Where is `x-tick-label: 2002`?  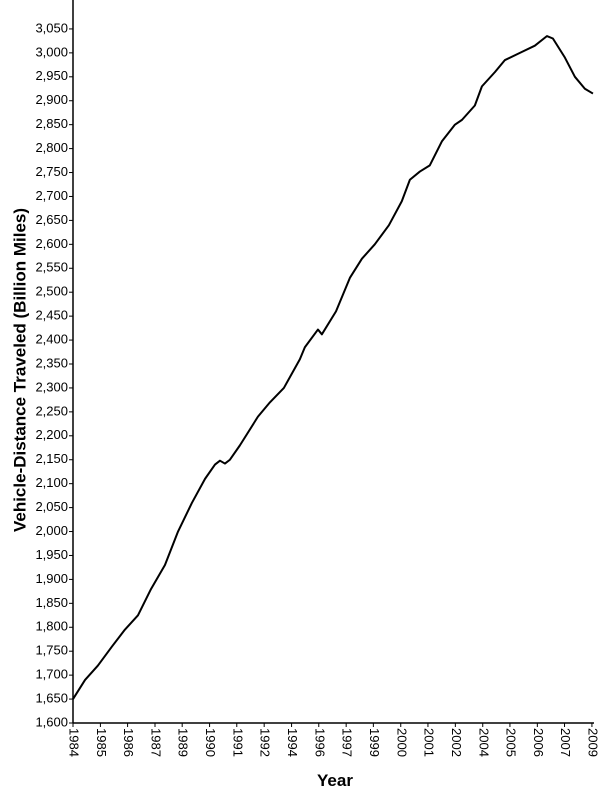 x-tick-label: 2002 is located at coordinates (456, 742).